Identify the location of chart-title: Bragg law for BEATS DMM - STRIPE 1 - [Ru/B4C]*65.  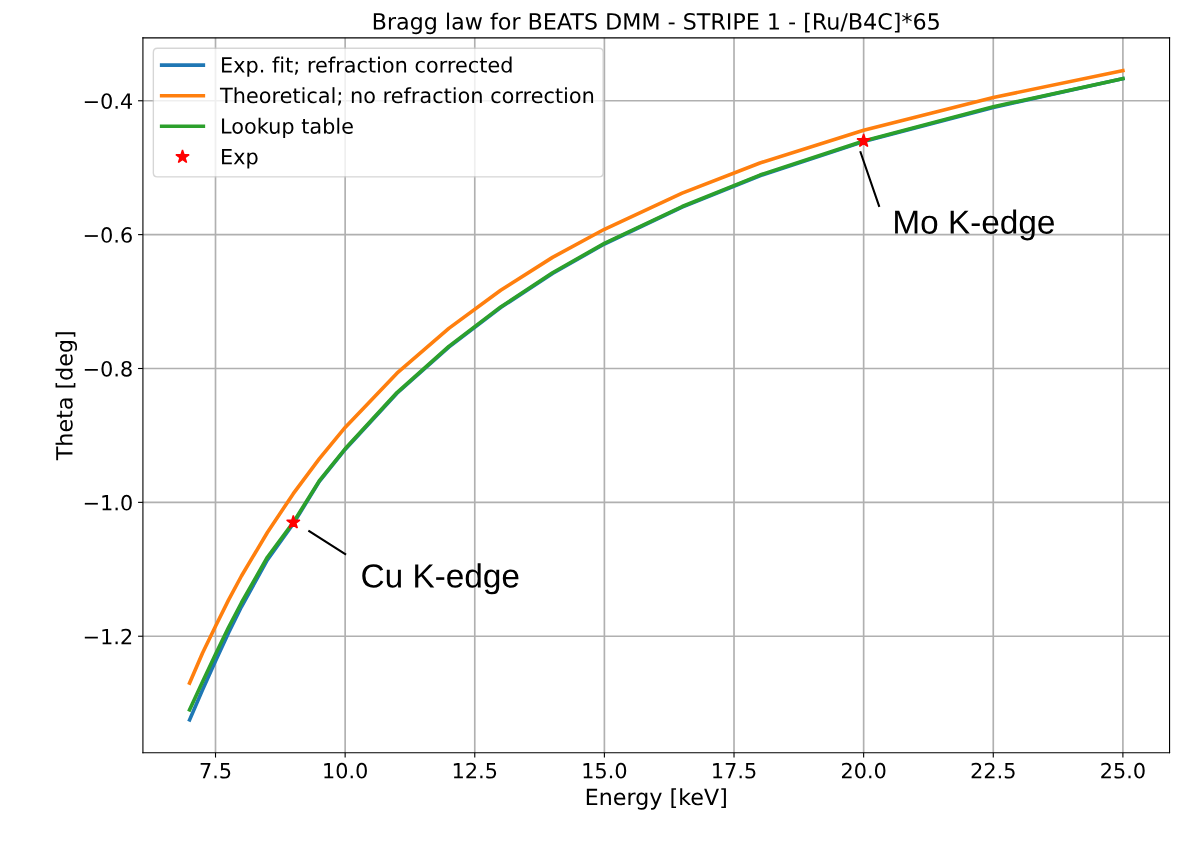
(656, 23).